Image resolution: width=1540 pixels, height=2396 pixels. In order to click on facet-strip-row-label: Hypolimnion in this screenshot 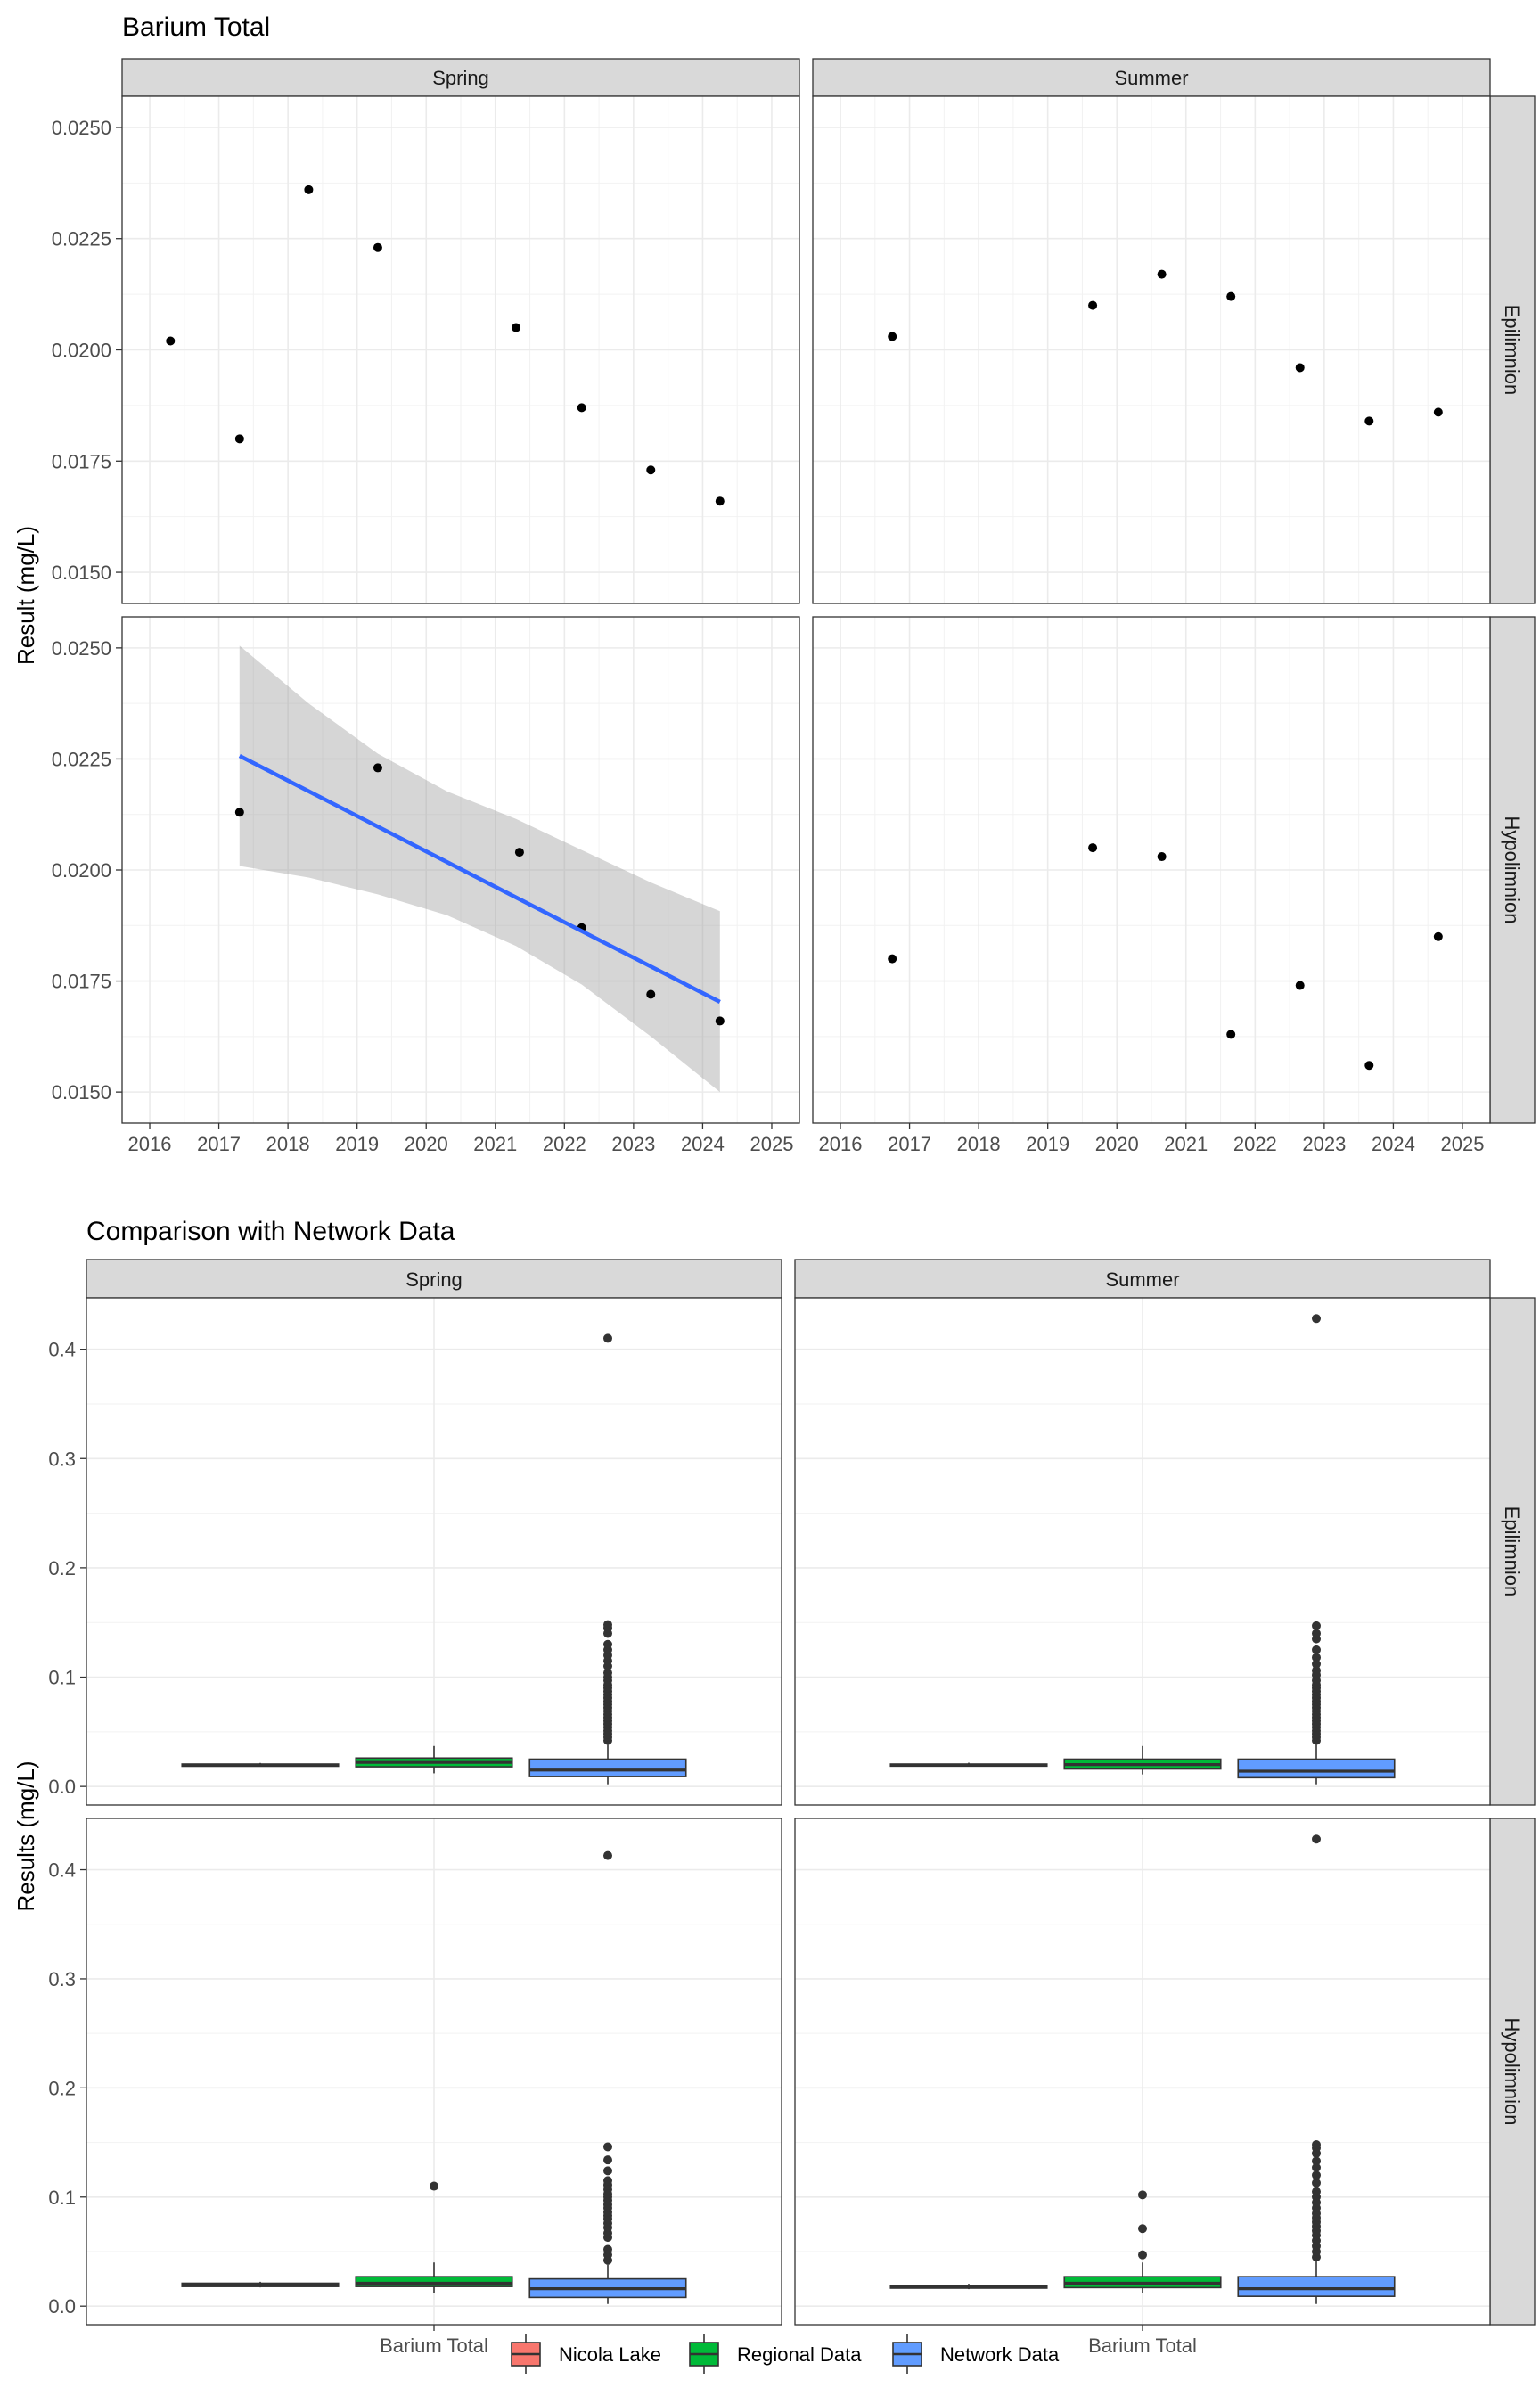, I will do `click(1512, 869)`.